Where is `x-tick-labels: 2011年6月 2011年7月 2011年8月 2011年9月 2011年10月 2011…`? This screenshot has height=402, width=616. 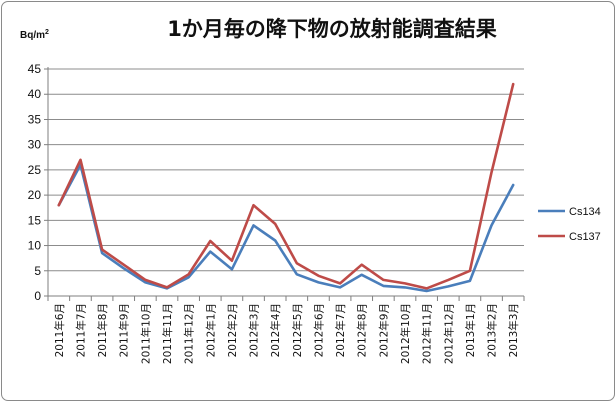 x-tick-labels: 2011年6月 2011年7月 2011年8月 2011年9月 2011年10月 2011… is located at coordinates (286, 333).